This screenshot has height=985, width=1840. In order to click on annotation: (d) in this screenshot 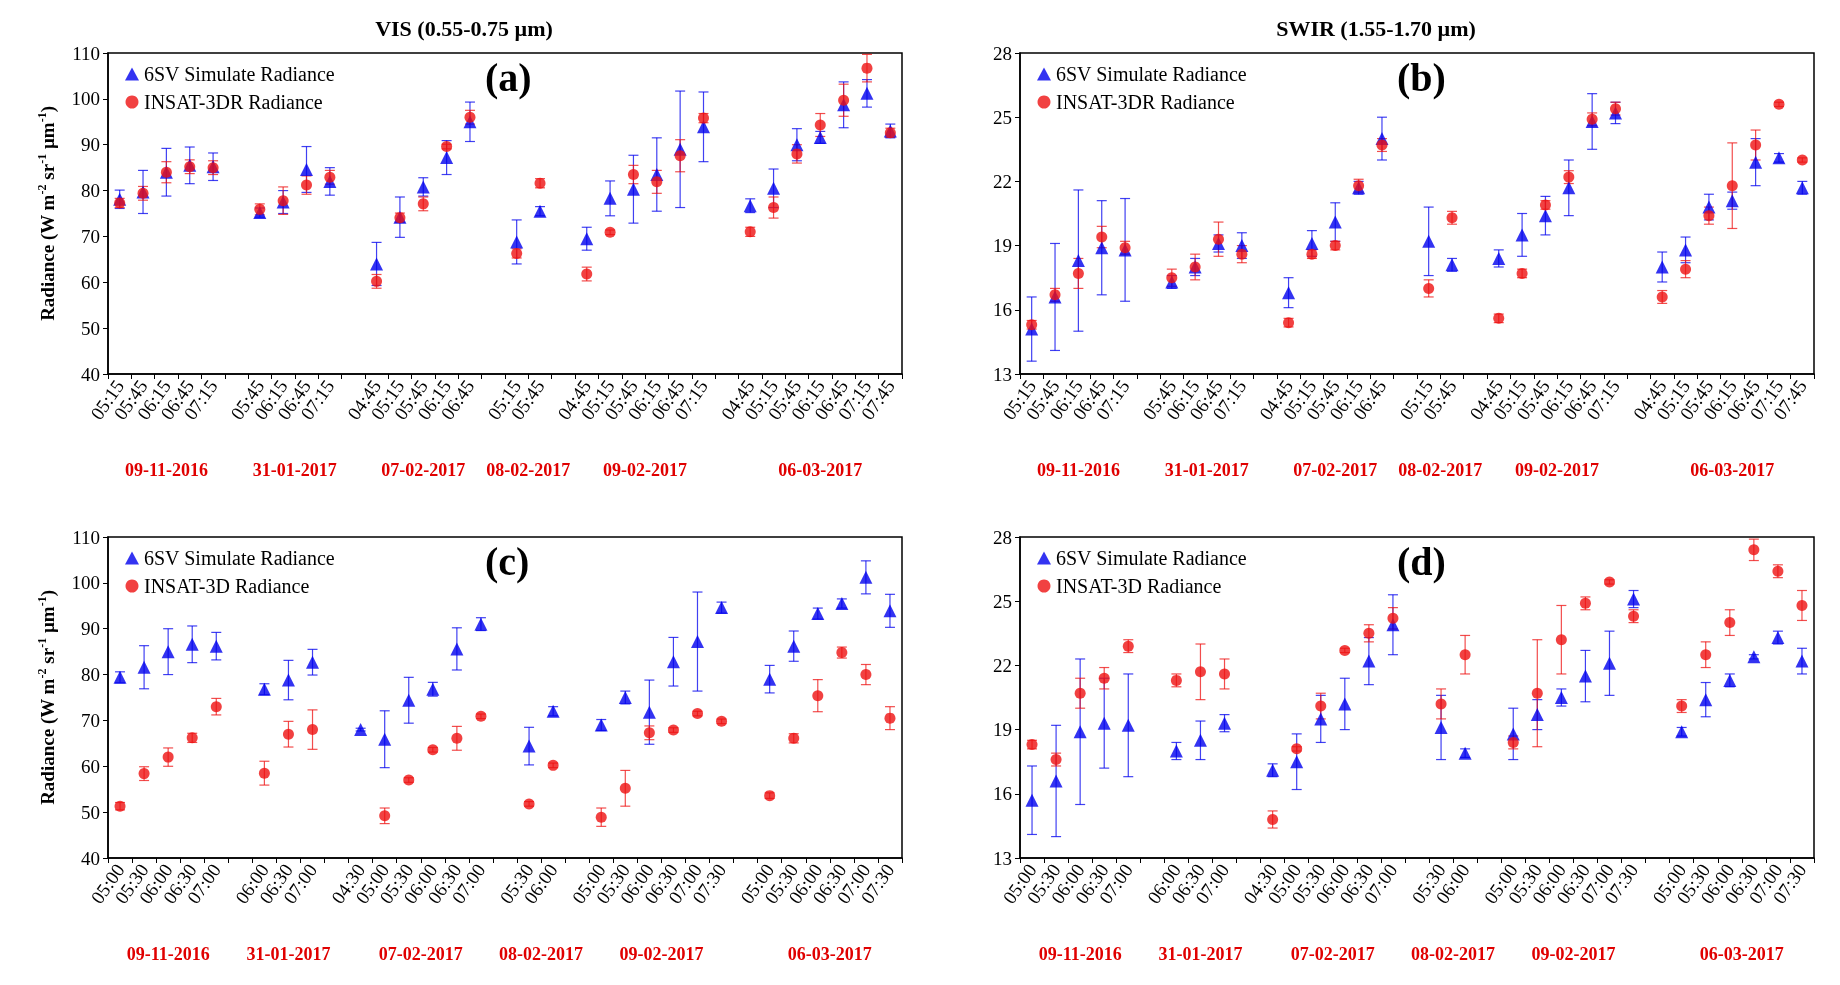, I will do `click(1421, 561)`.